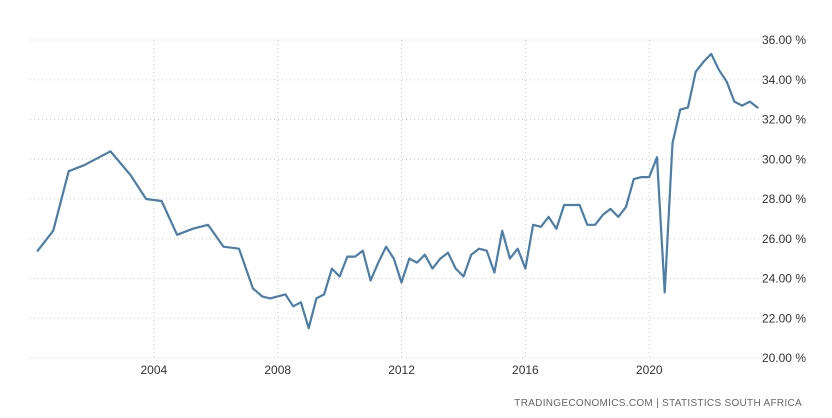 This screenshot has width=832, height=418. I want to click on y-tick-label: 24.00 %, so click(784, 279).